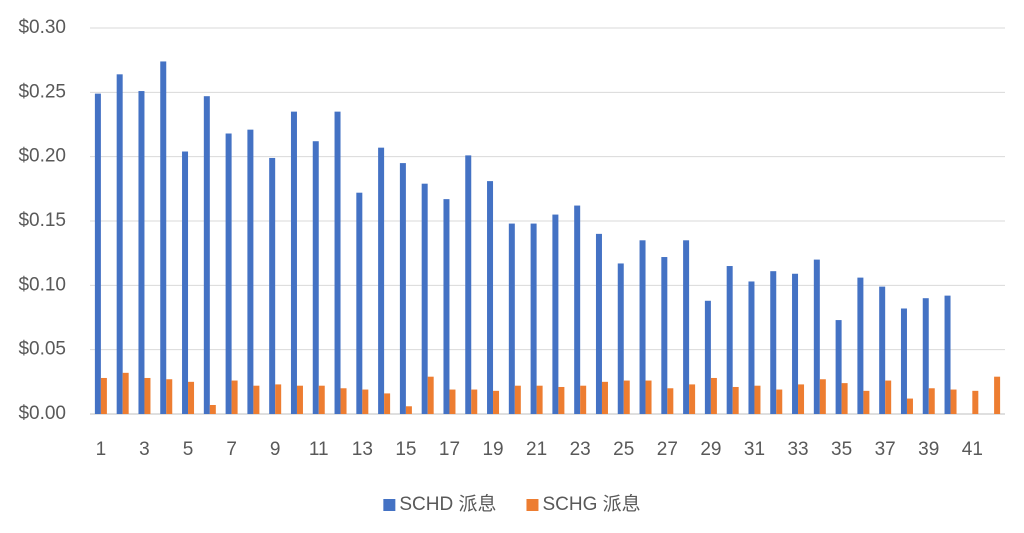 The image size is (1024, 533). Describe the element at coordinates (797, 449) in the screenshot. I see `x-tick-label: 33` at that location.